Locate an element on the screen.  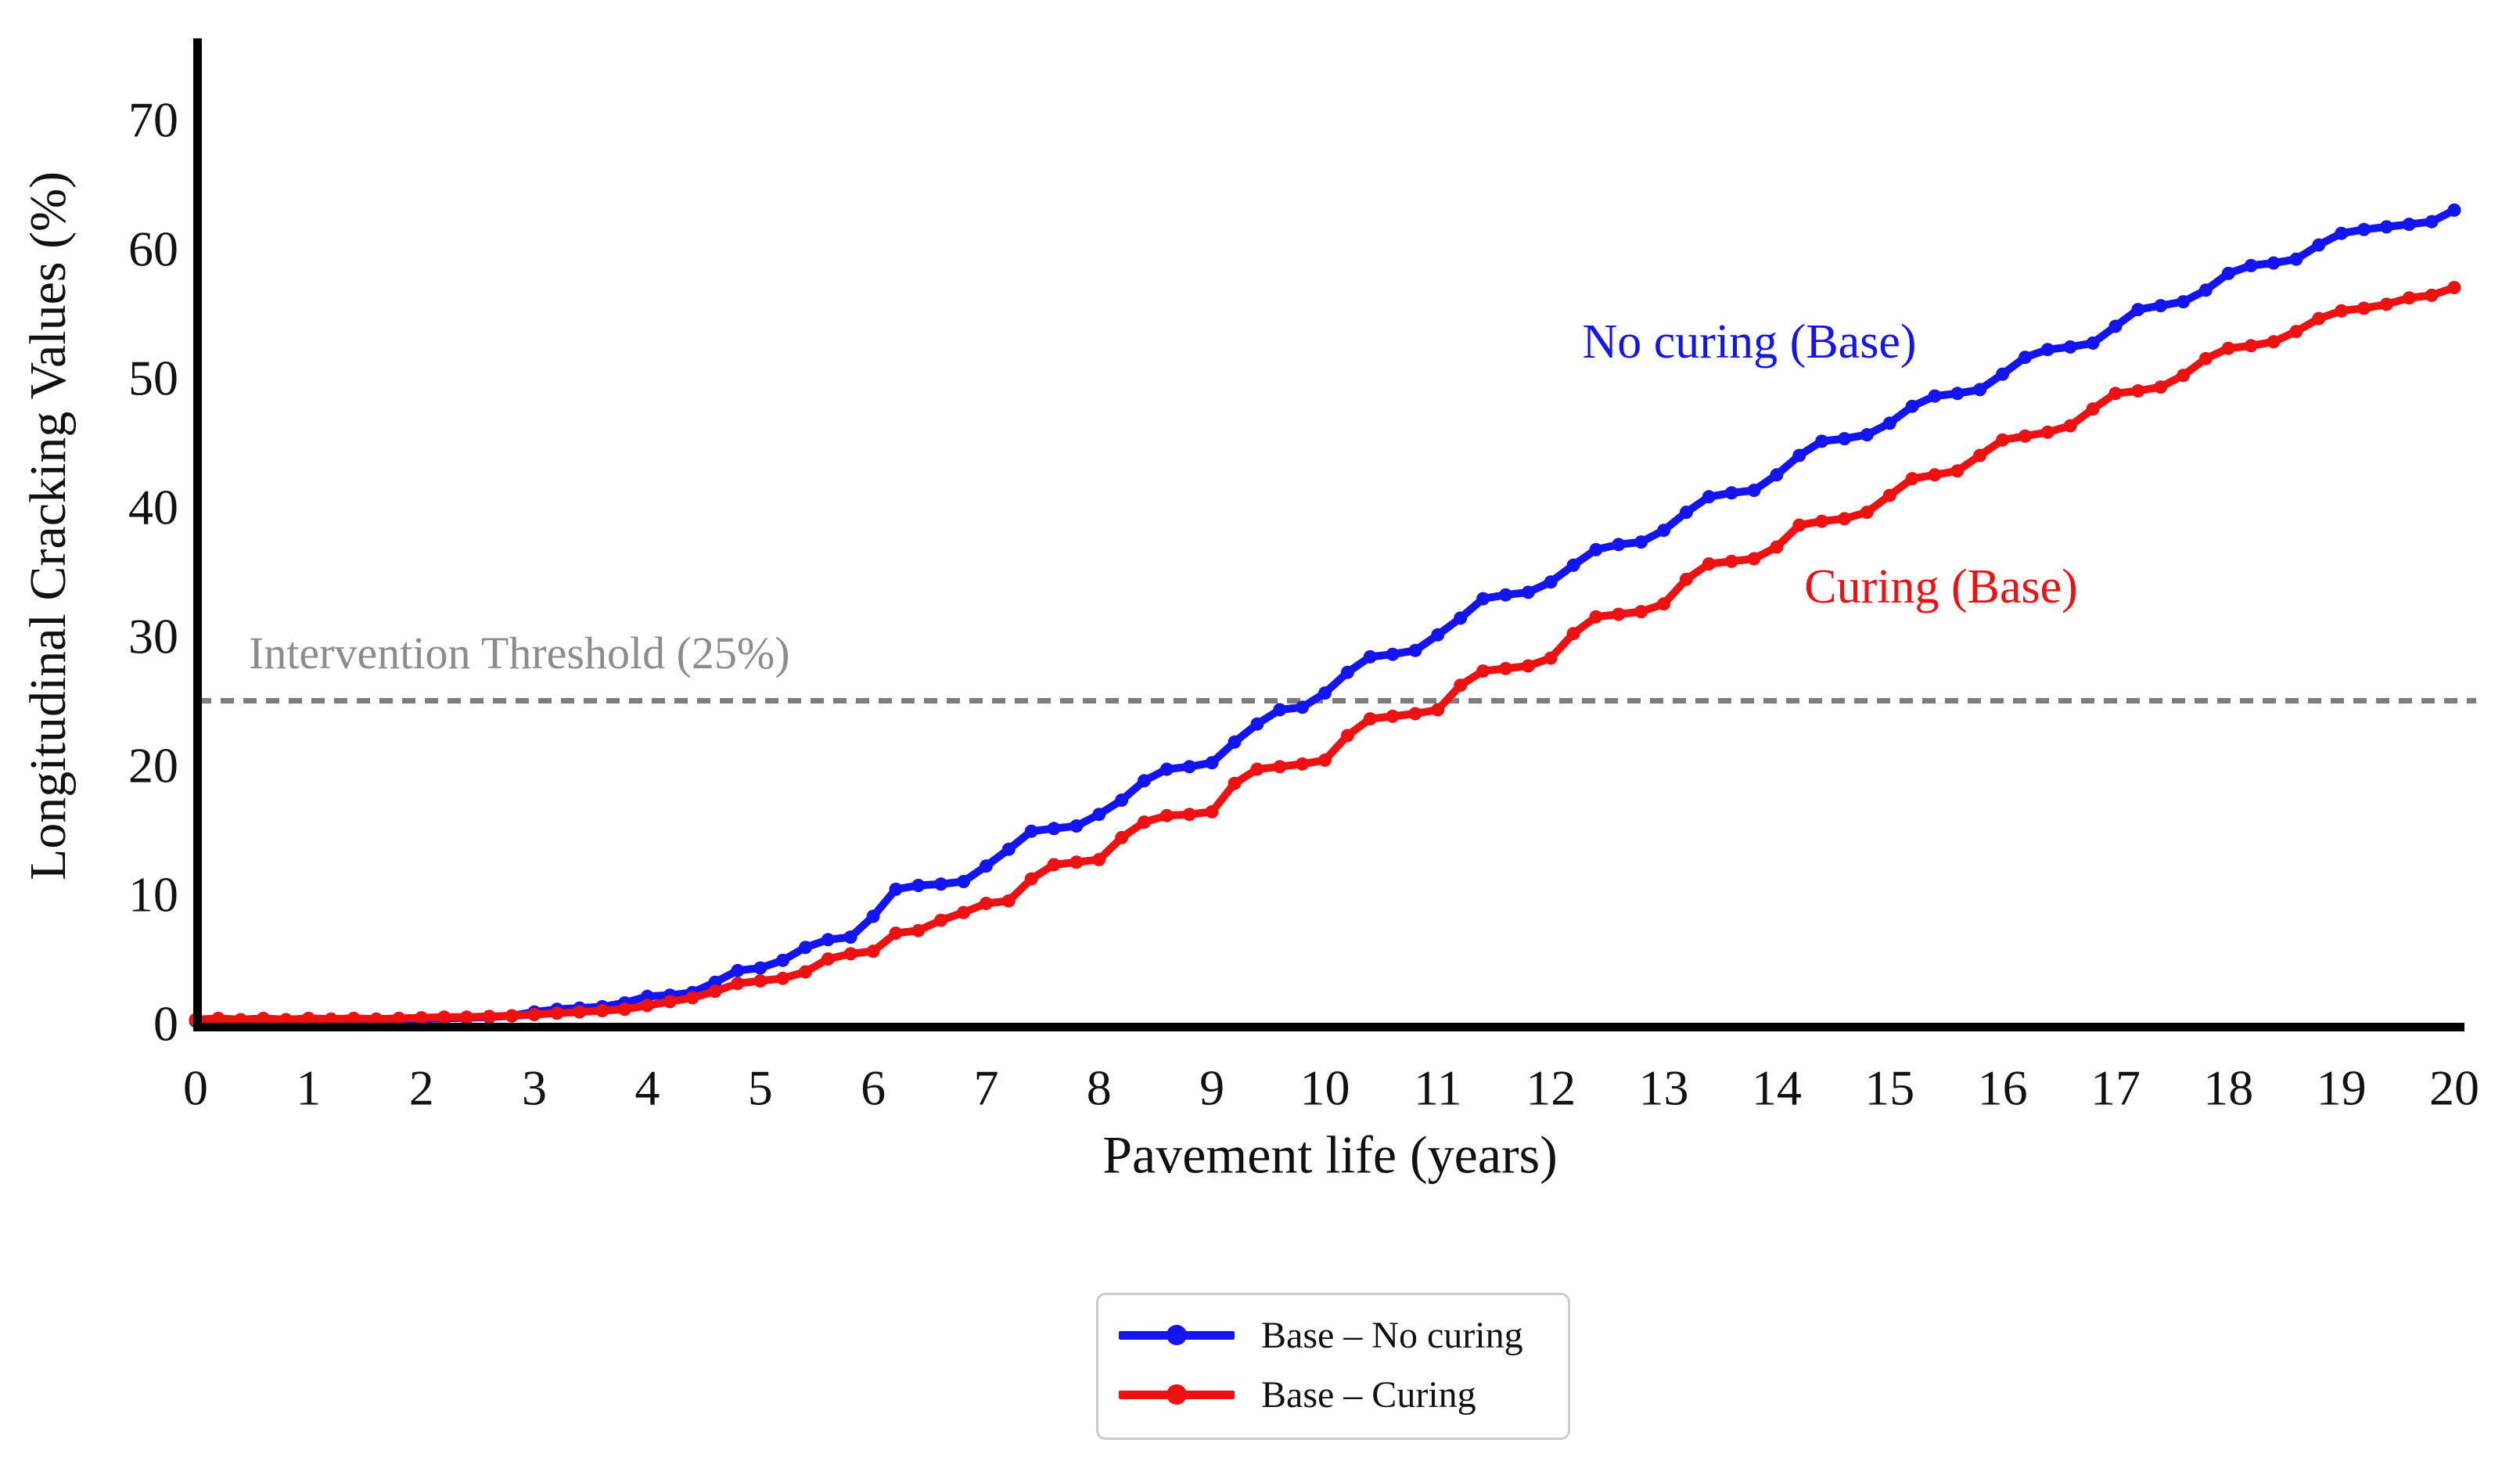
x-tick-label: 14 is located at coordinates (1777, 1088).